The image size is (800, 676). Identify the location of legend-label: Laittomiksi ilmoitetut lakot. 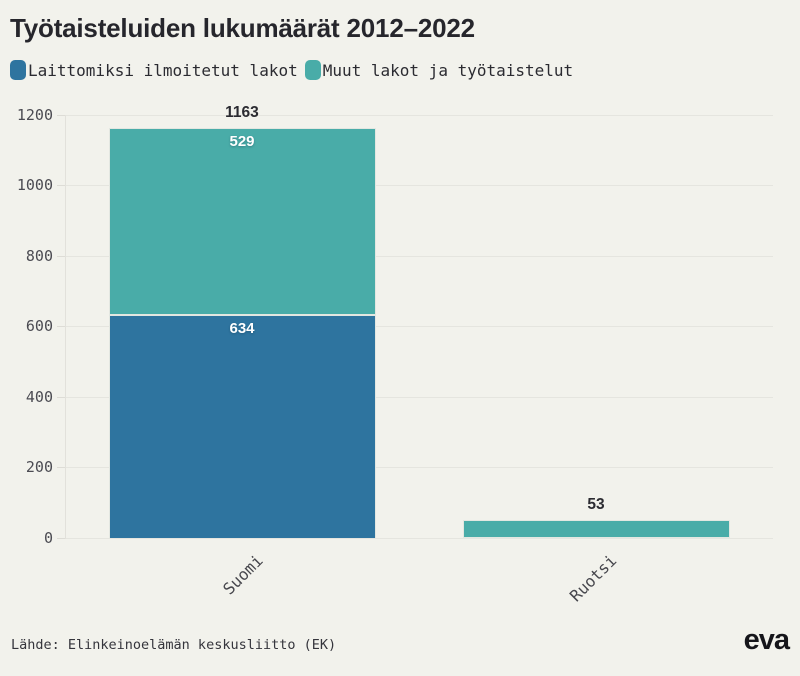
(163, 70).